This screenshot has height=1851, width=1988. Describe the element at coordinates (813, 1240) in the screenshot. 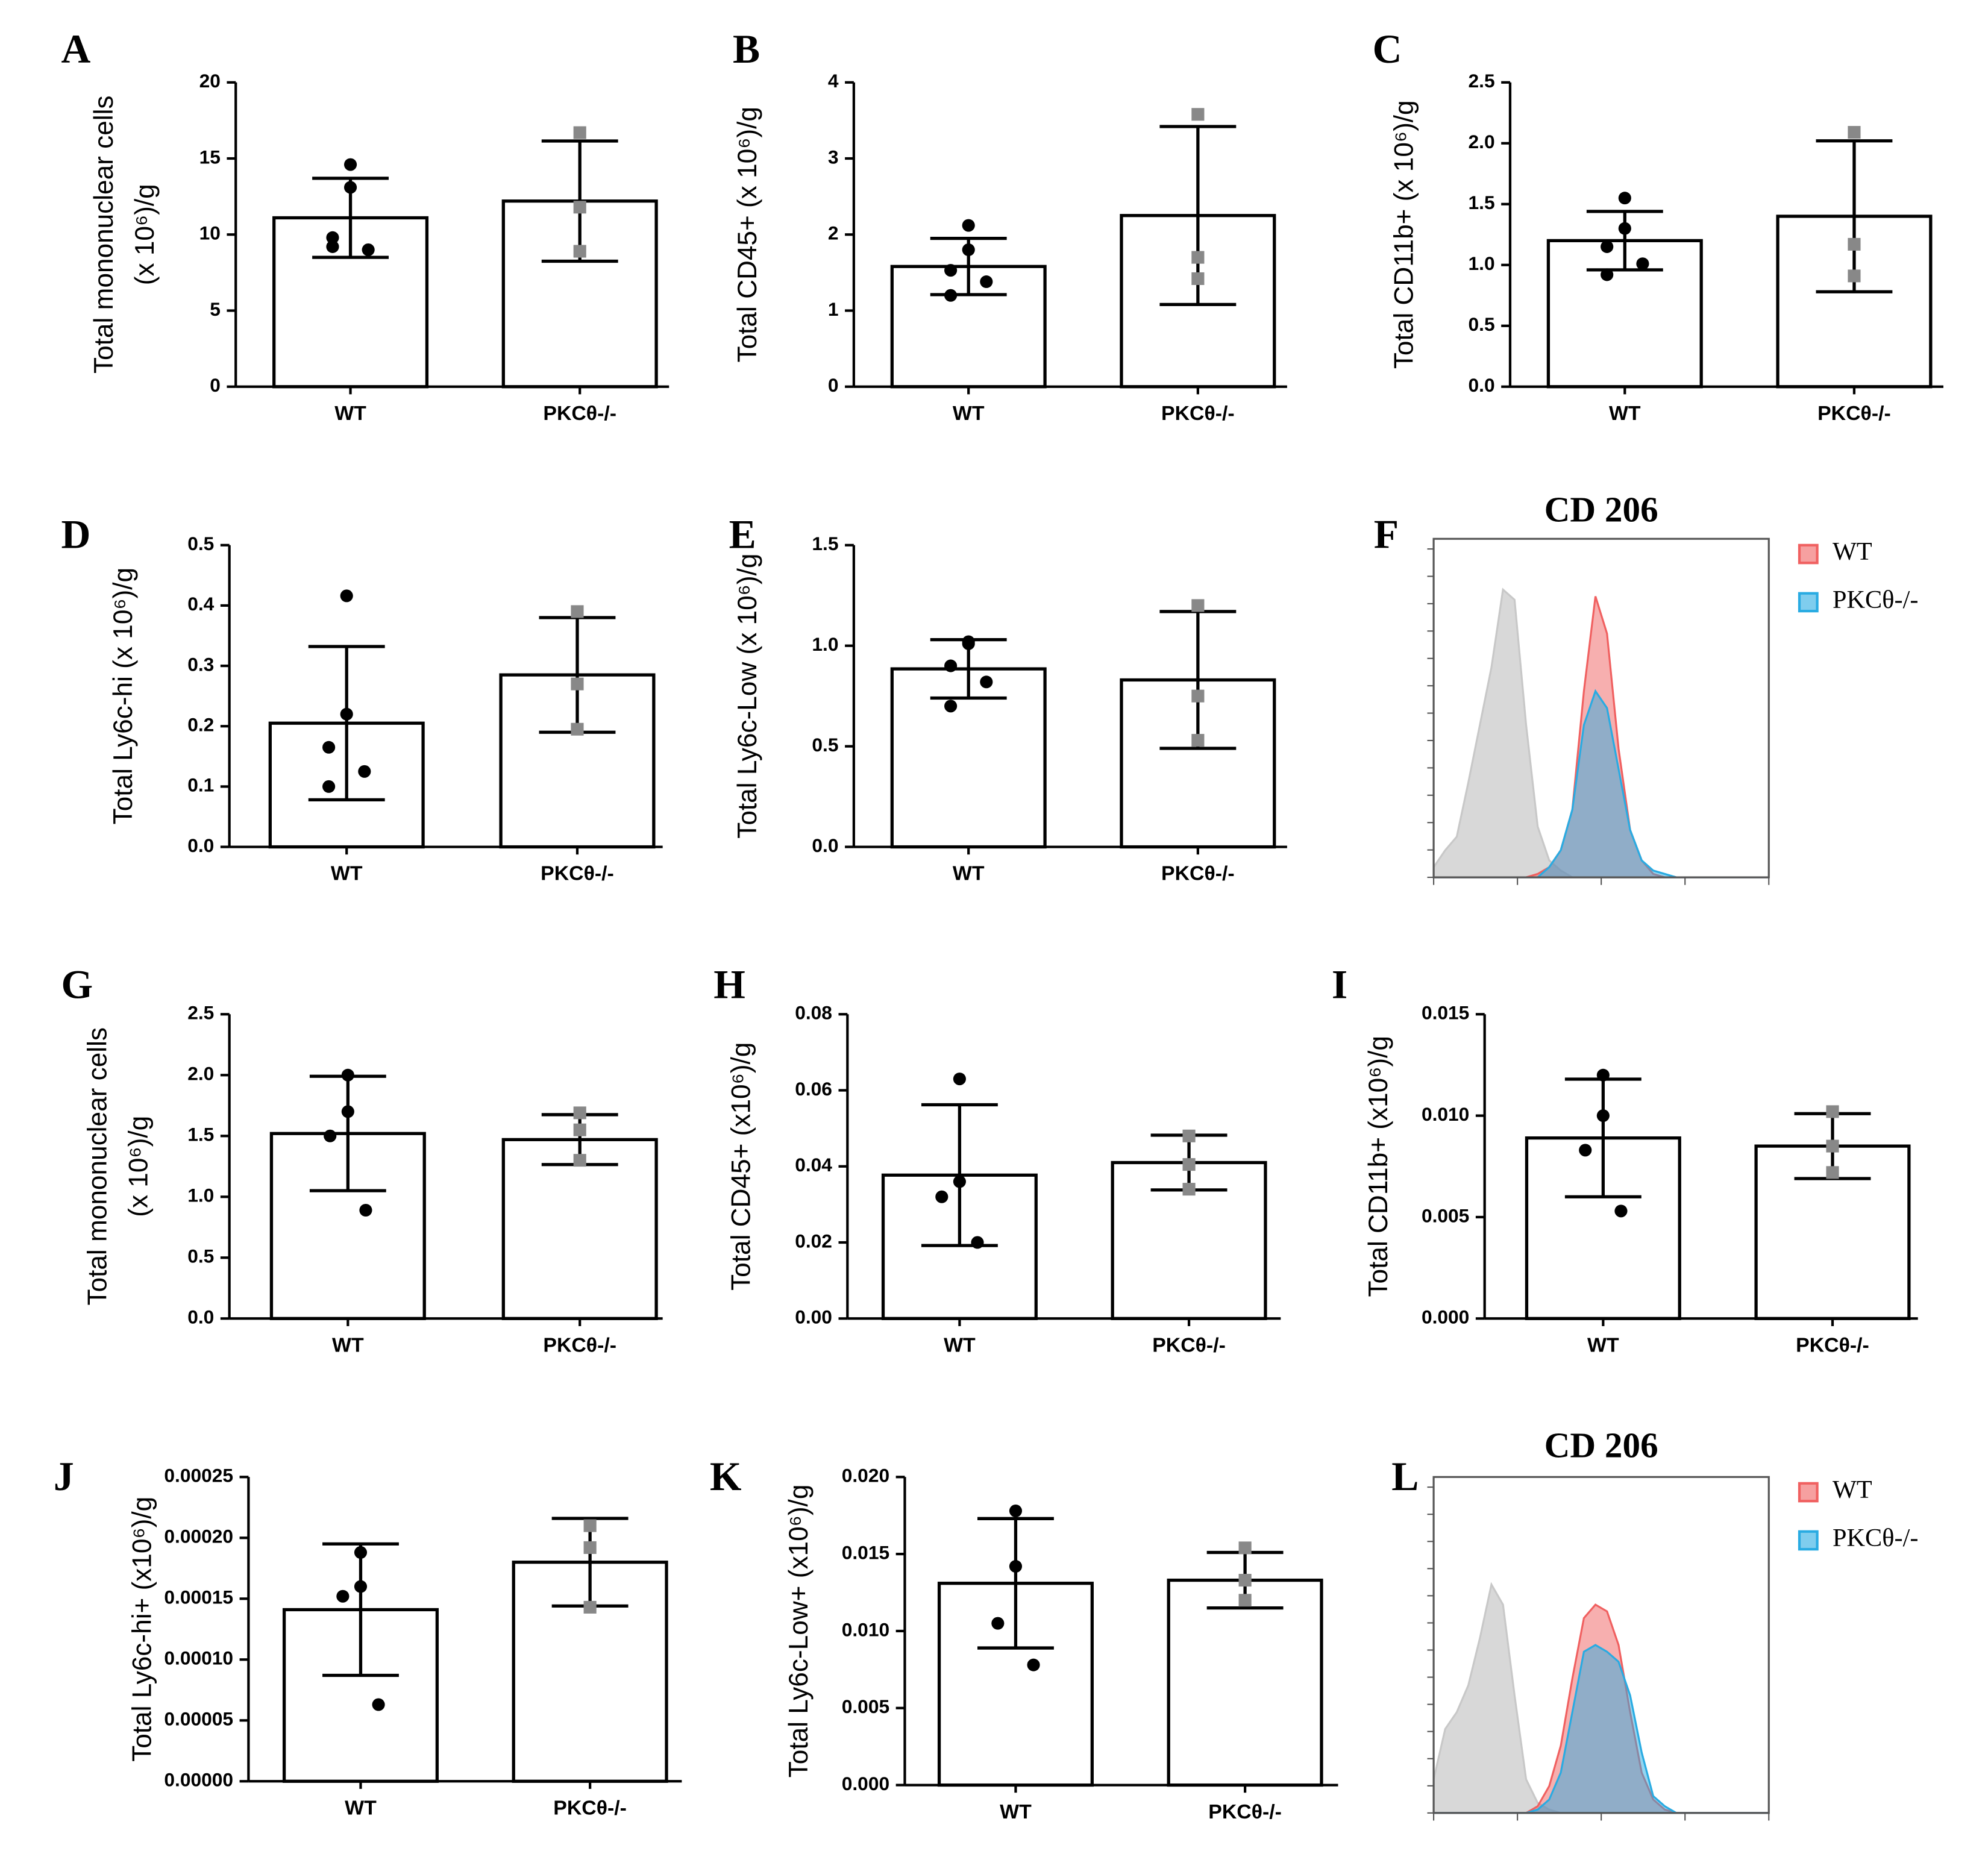

I see `y-tick-label: 0.02` at that location.